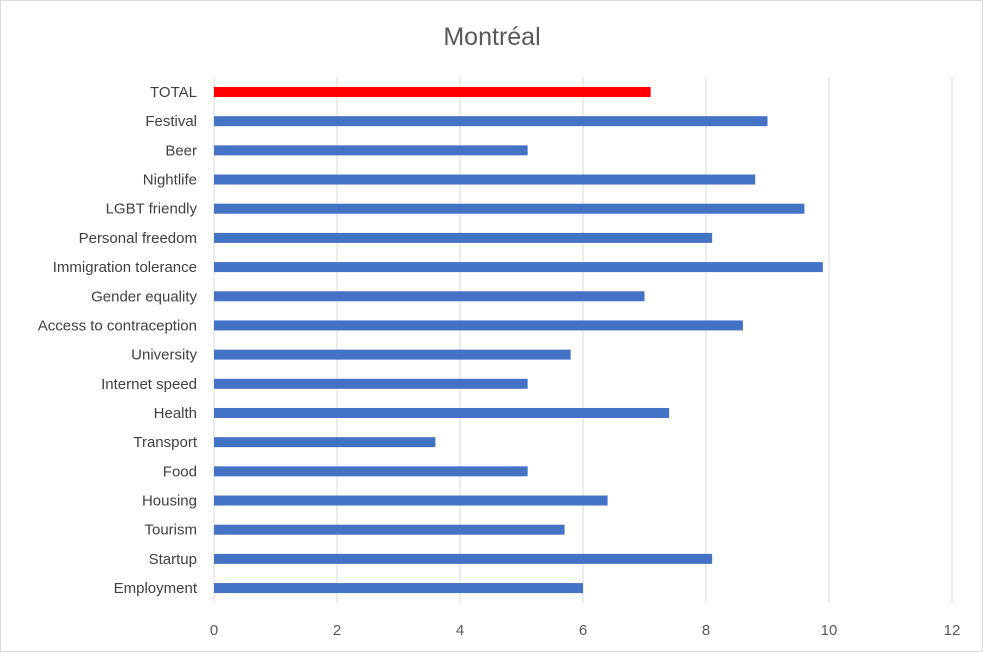  What do you see at coordinates (491, 37) in the screenshot?
I see `chart-title: Montréal` at bounding box center [491, 37].